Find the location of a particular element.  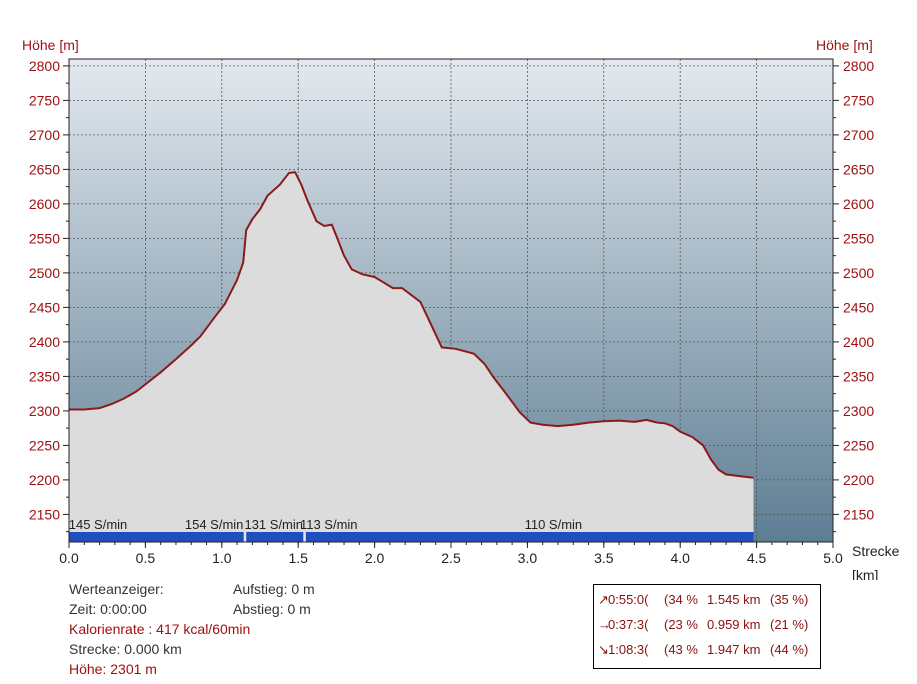

cadence-label: 154 S/min is located at coordinates (214, 524).